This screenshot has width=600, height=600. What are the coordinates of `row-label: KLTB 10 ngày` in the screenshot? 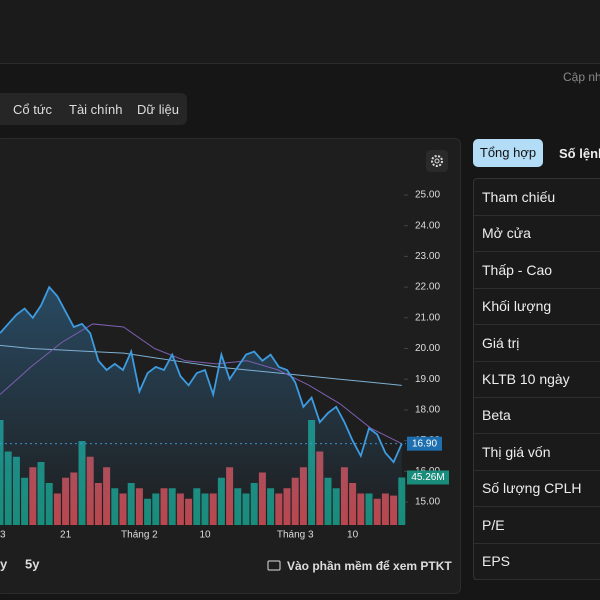 It's located at (526, 379).